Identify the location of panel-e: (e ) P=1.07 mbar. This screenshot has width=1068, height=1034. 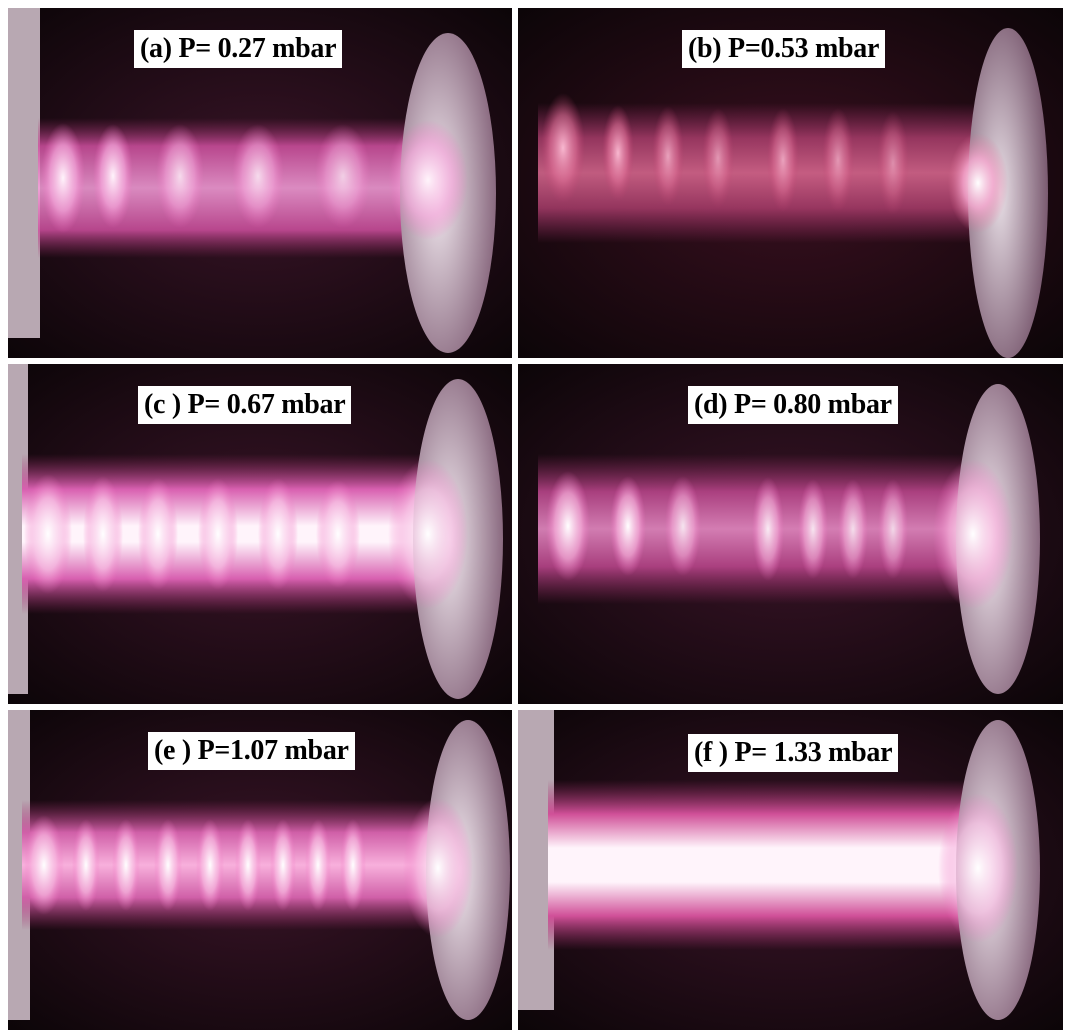
(260, 870).